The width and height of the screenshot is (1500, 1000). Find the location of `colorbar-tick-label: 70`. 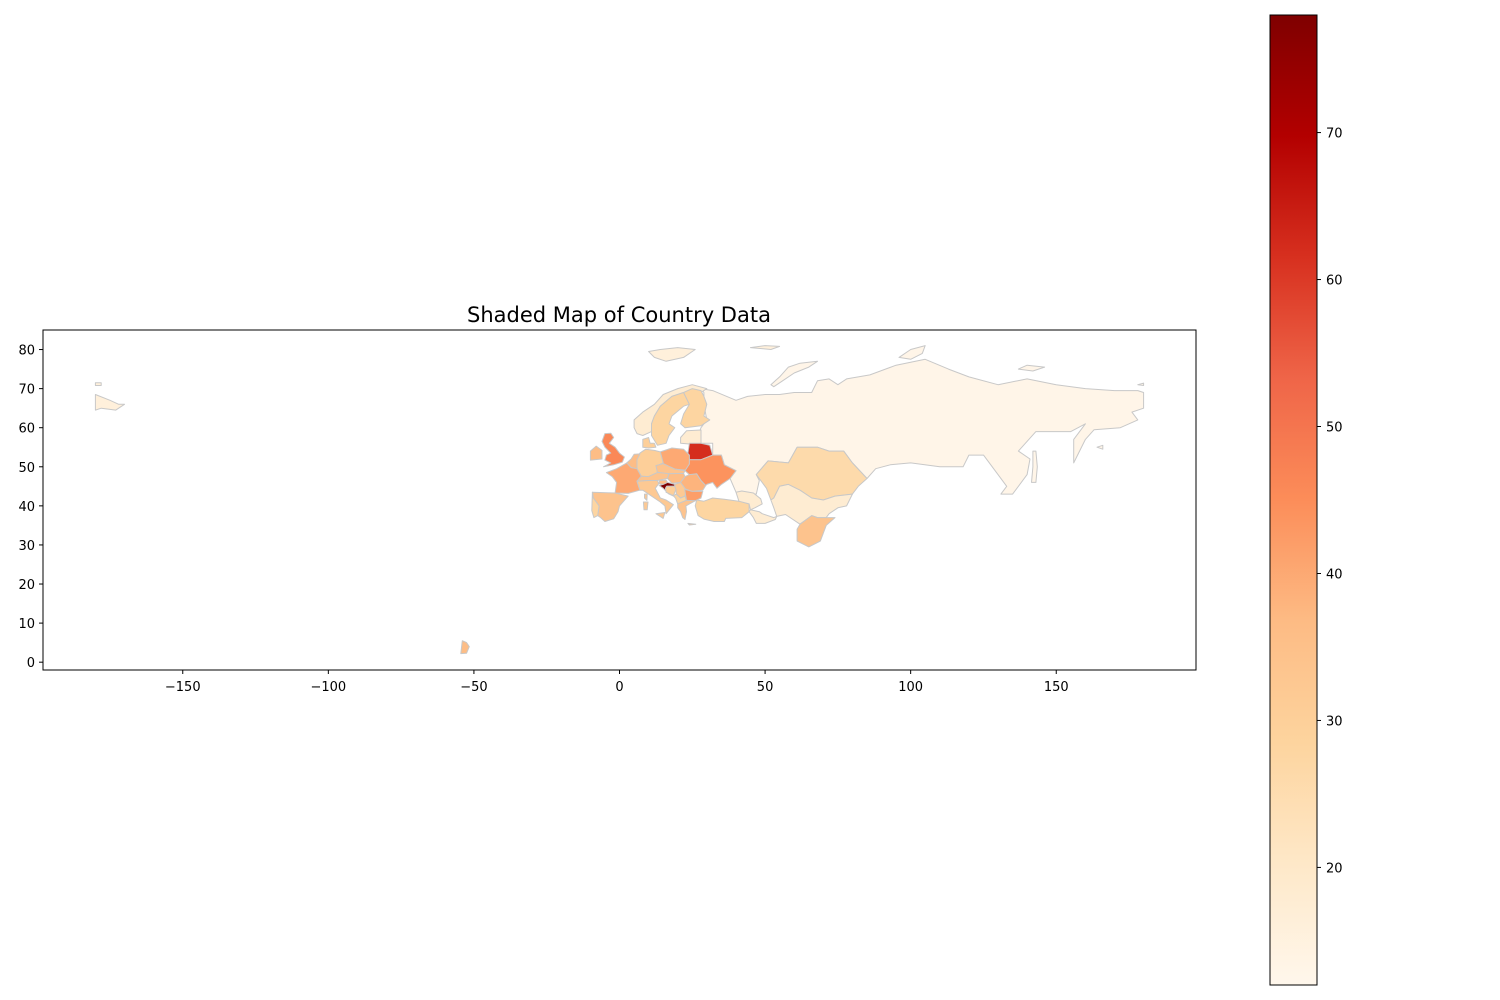

colorbar-tick-label: 70 is located at coordinates (1334, 134).